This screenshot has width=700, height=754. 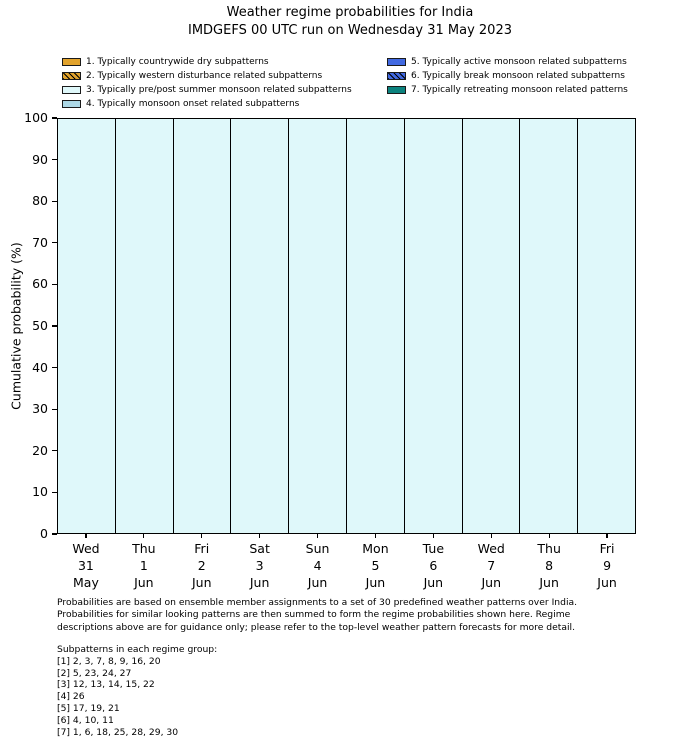 I want to click on x-tick-label-tue-6: Tue 6 Jun, so click(x=433, y=565).